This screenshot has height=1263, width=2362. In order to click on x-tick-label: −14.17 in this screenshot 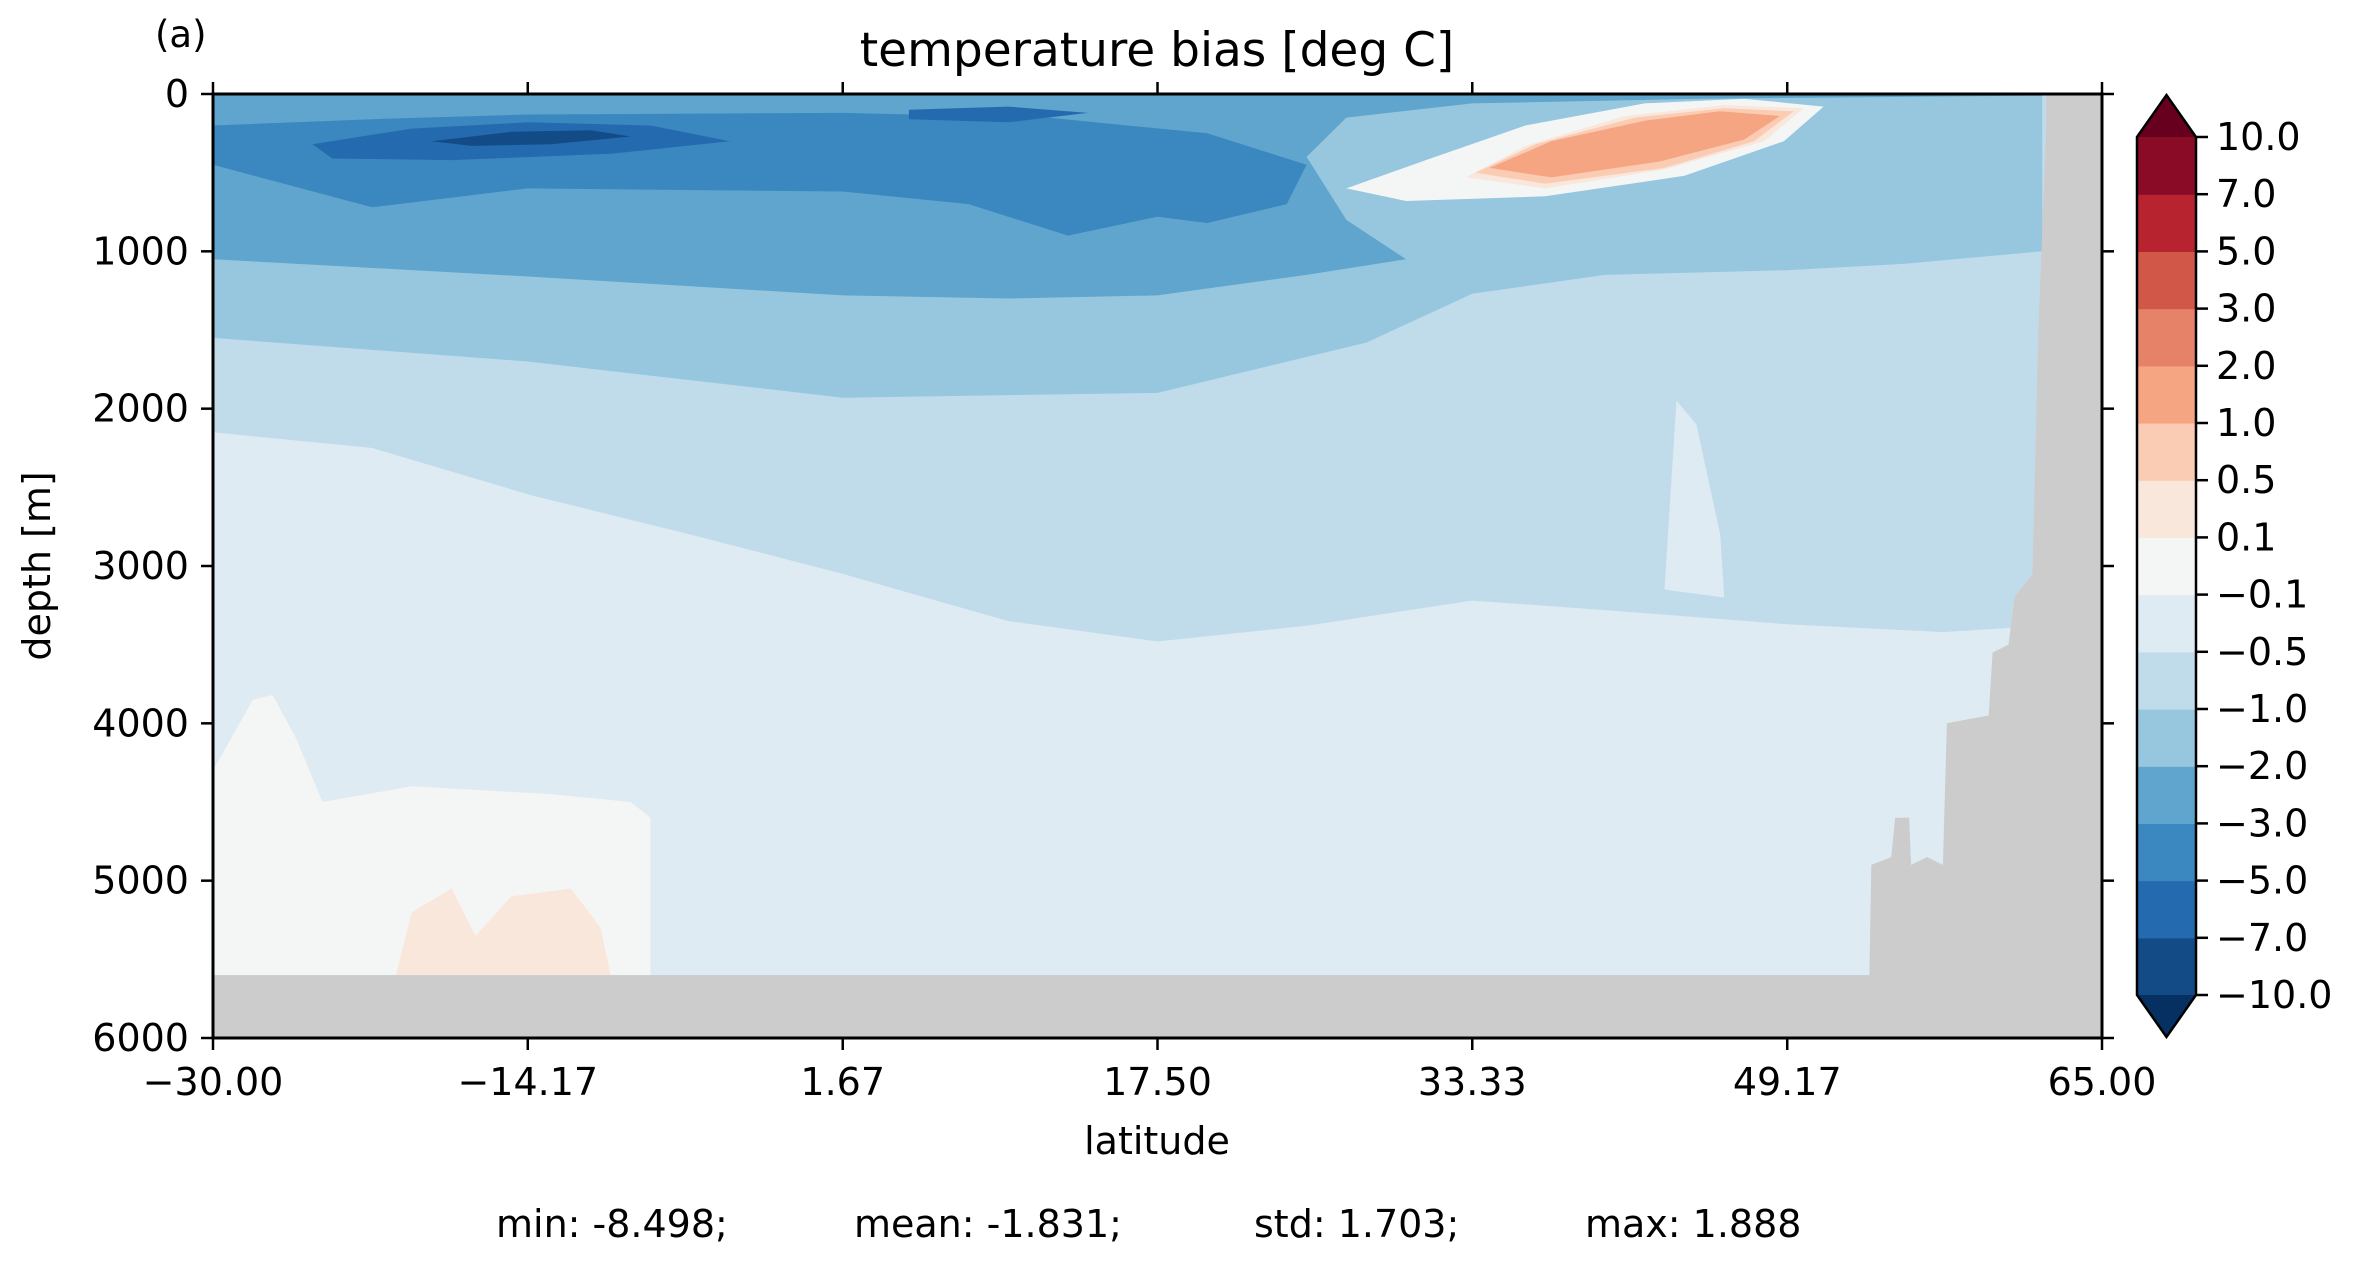, I will do `click(527, 1082)`.